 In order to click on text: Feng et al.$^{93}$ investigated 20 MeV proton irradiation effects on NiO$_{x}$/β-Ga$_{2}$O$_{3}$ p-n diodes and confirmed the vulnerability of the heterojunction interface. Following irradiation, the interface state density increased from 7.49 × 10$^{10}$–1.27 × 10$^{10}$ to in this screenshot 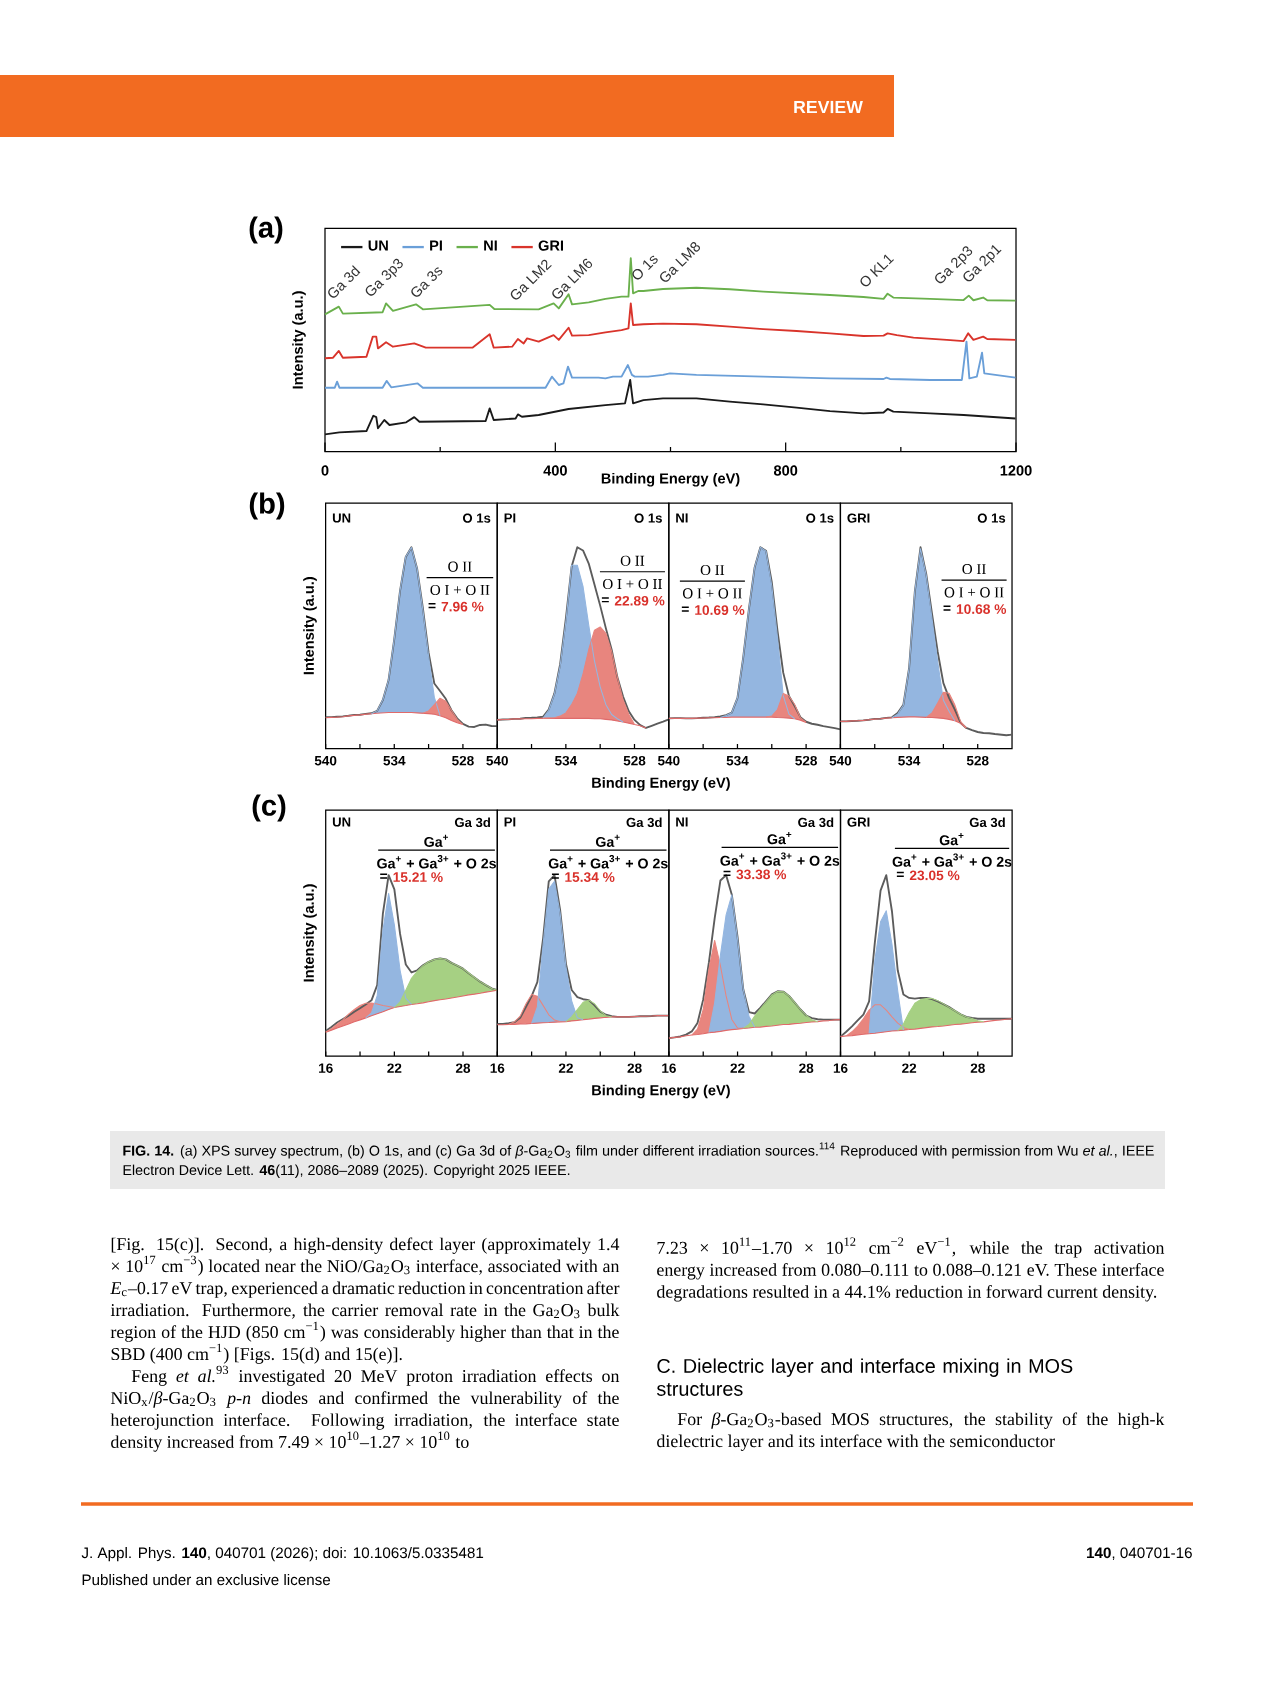, I will do `click(365, 1408)`.